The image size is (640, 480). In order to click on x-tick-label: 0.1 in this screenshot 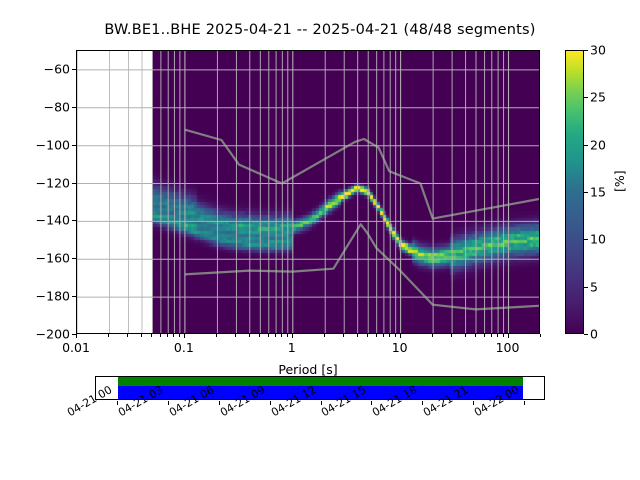, I will do `click(183, 347)`.